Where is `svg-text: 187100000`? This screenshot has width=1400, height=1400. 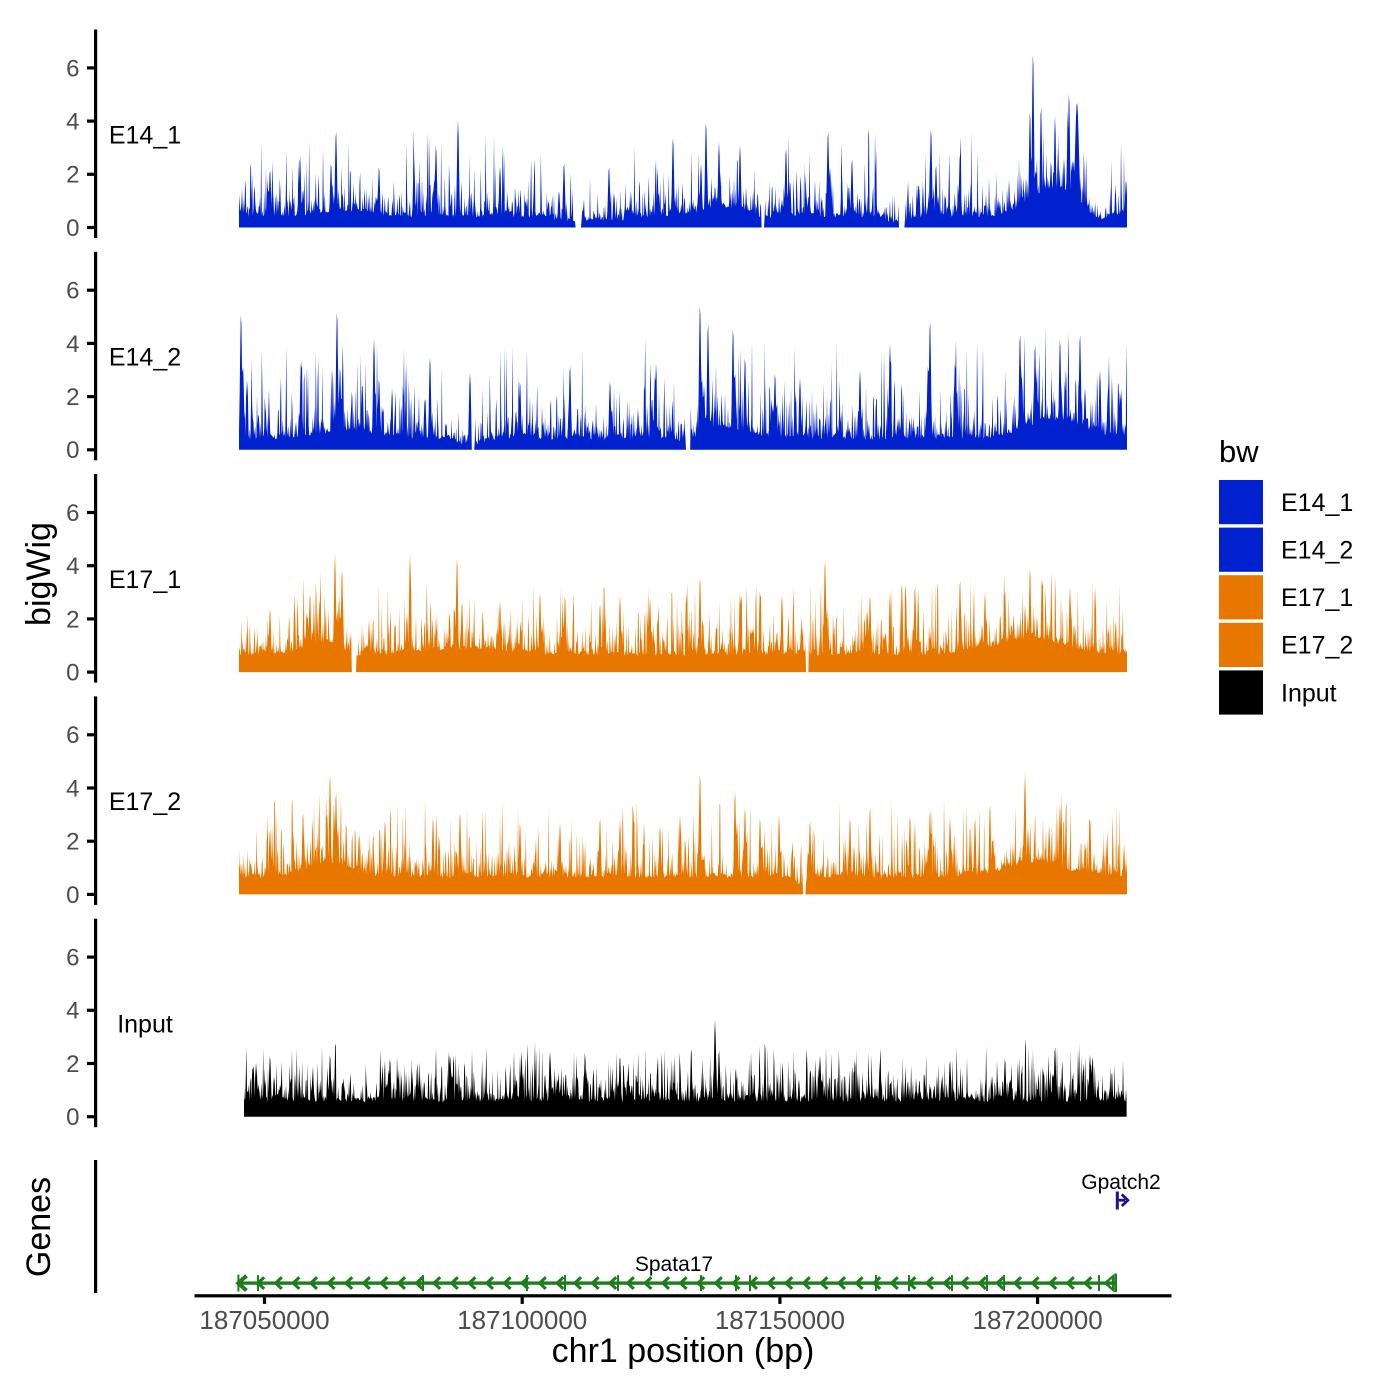 svg-text: 187100000 is located at coordinates (522, 1320).